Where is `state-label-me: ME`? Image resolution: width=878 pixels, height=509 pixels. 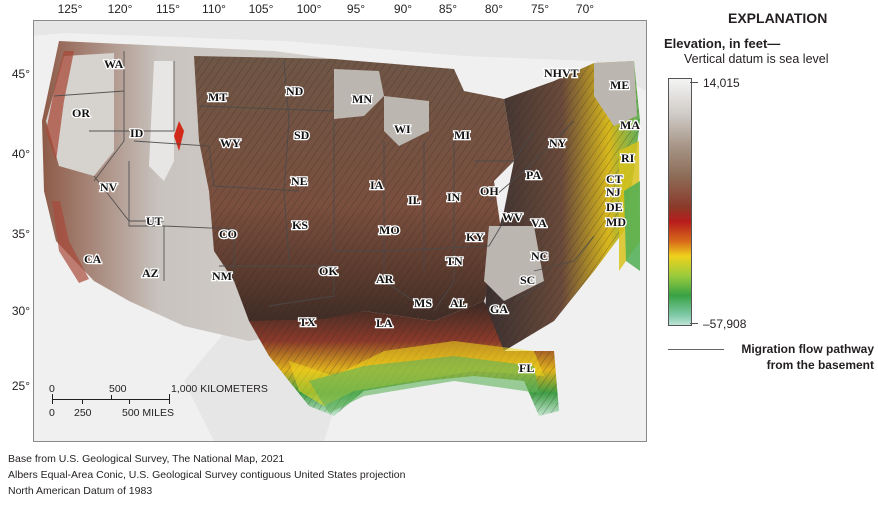 state-label-me: ME is located at coordinates (619, 85).